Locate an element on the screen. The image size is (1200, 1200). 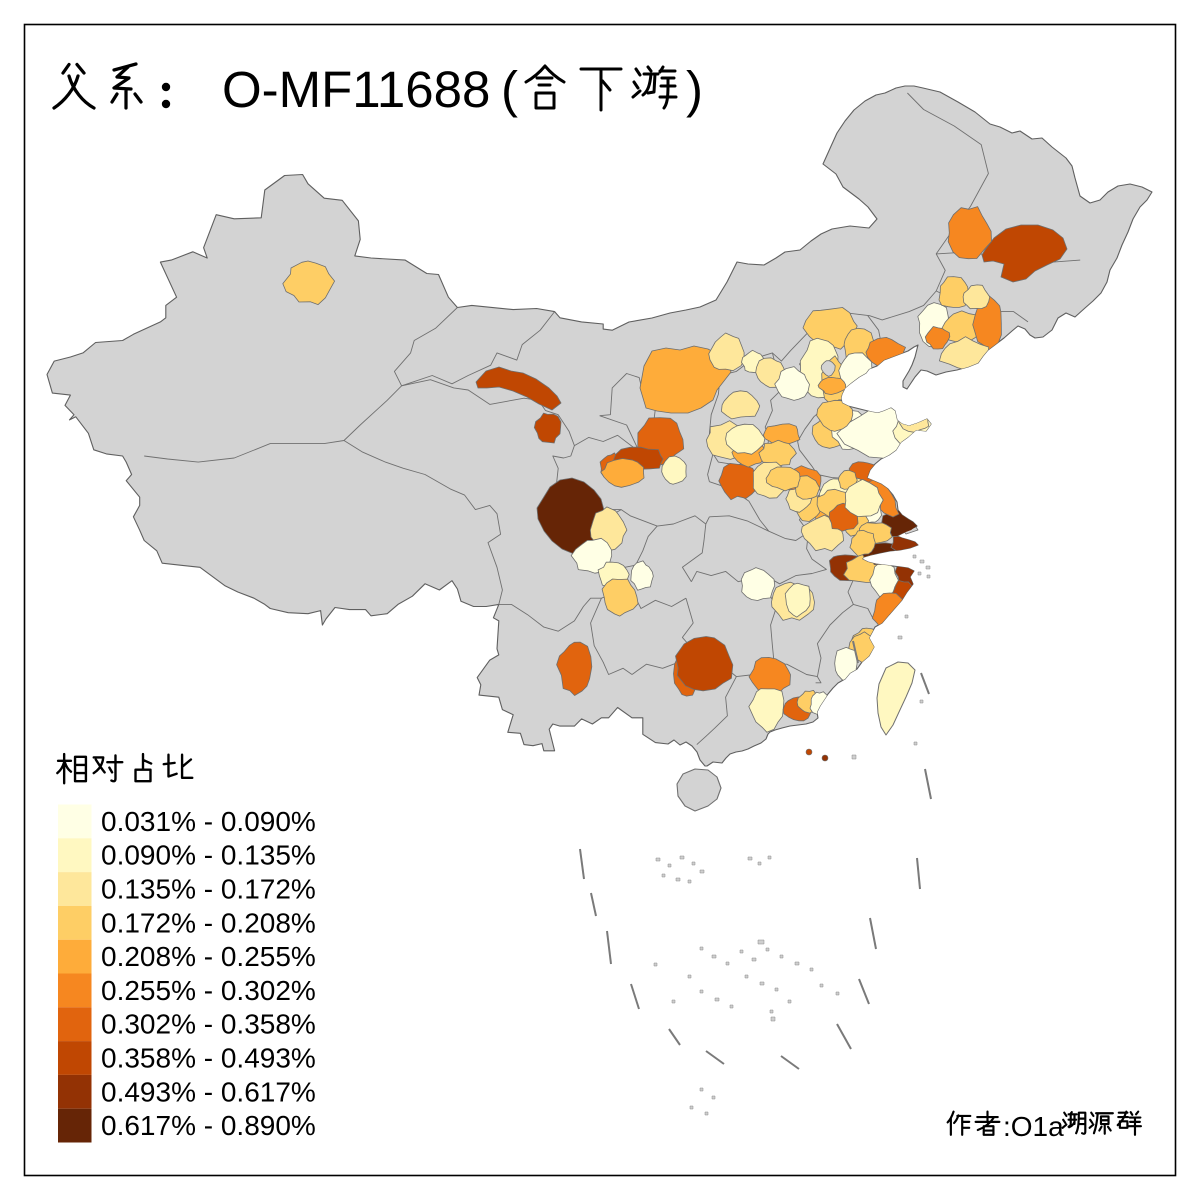
svg-text: 0.493% - 0.617% is located at coordinates (208, 1091).